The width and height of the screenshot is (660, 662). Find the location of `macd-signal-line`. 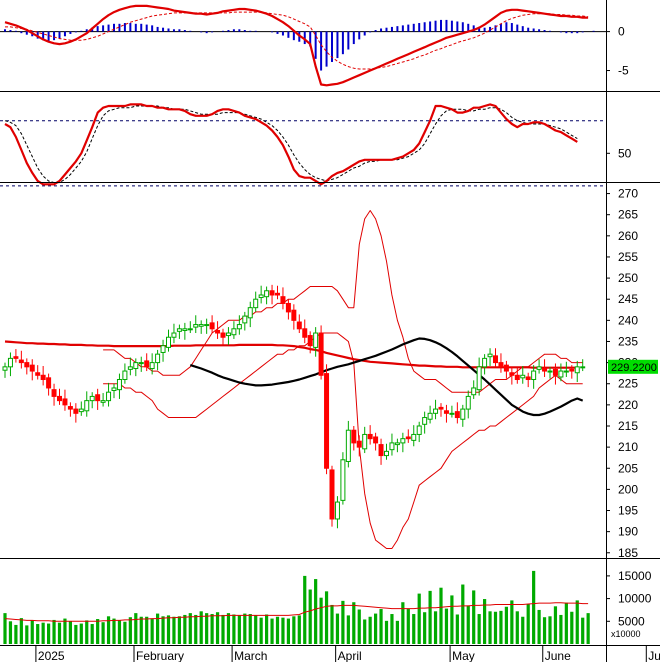

macd-signal-line is located at coordinates (297, 40).